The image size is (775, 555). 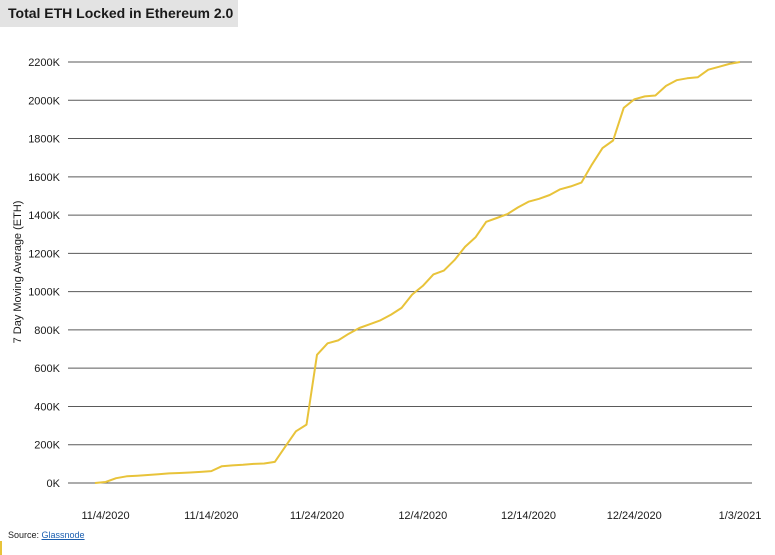 What do you see at coordinates (106, 516) in the screenshot?
I see `x-tick-label: 11/4/2020` at bounding box center [106, 516].